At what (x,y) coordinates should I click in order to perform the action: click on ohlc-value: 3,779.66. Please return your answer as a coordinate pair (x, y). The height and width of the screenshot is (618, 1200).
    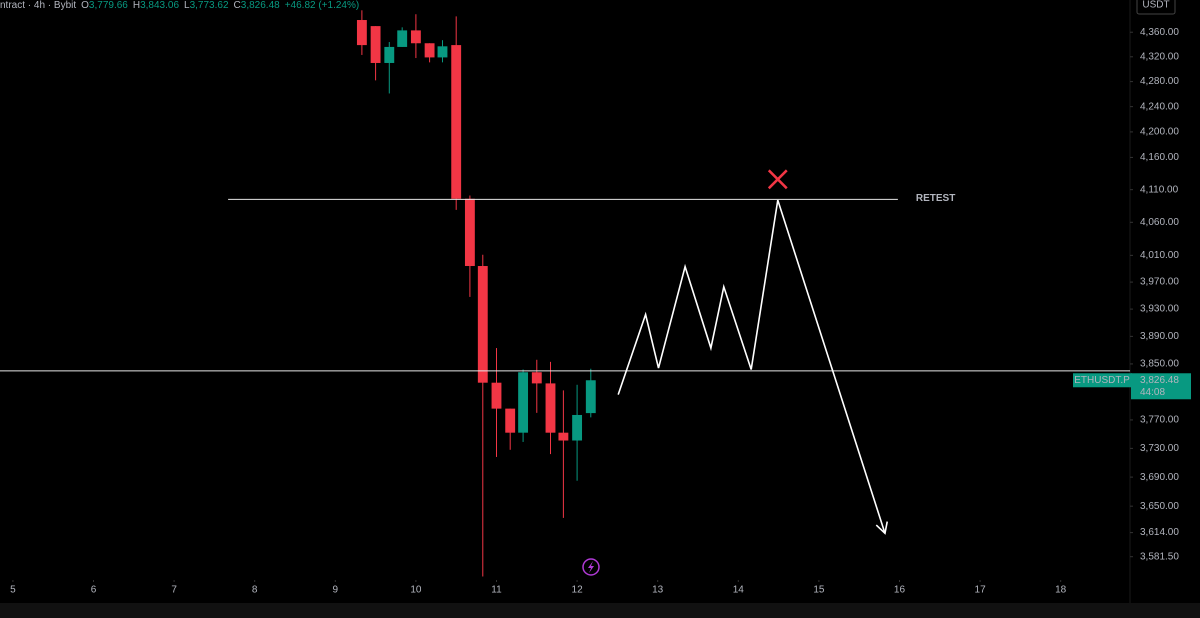
    Looking at the image, I should click on (108, 5).